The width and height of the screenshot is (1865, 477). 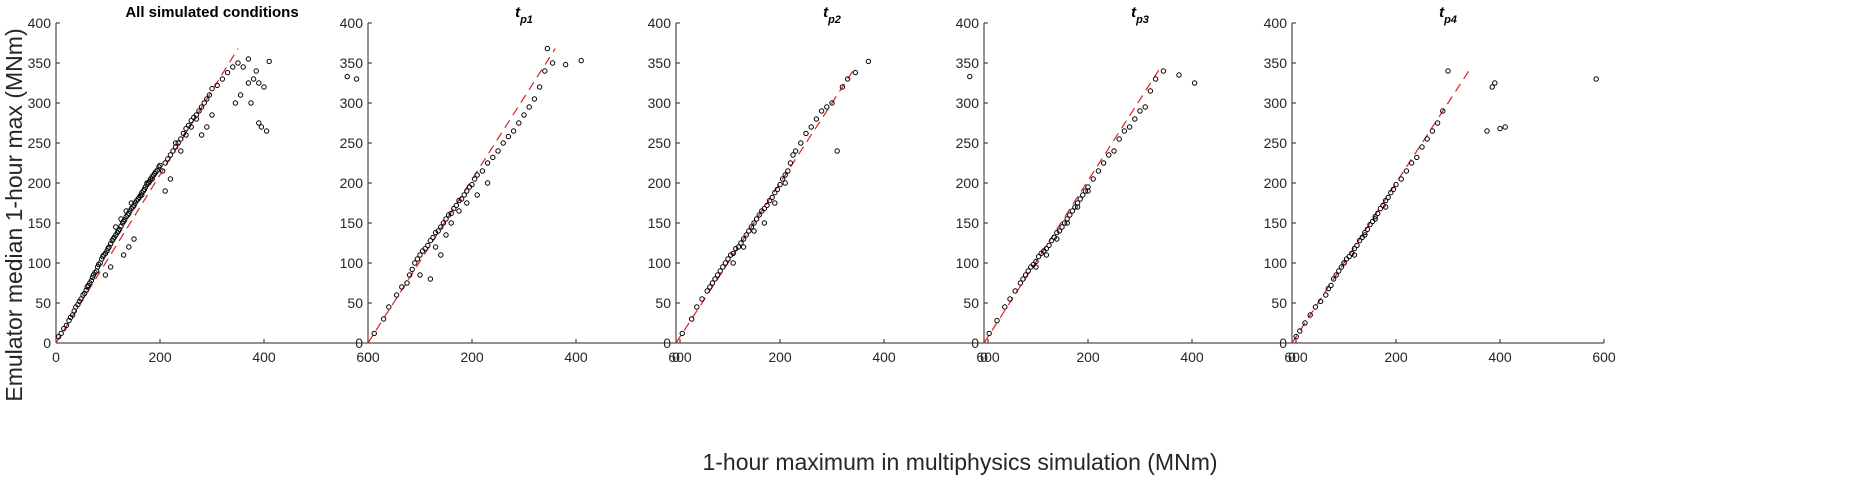 I want to click on y-tick-label: 400, so click(x=968, y=23).